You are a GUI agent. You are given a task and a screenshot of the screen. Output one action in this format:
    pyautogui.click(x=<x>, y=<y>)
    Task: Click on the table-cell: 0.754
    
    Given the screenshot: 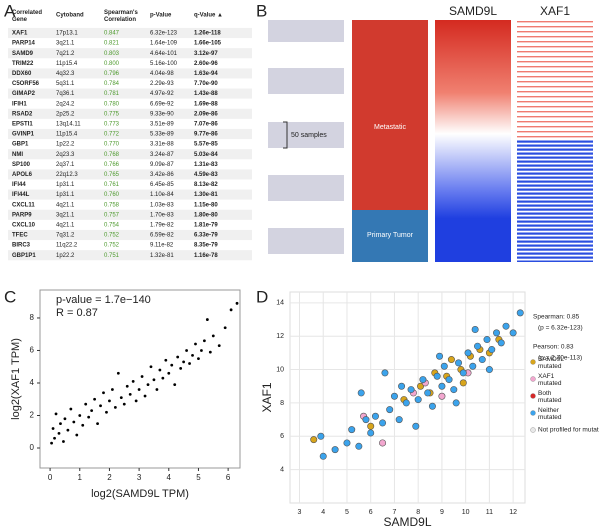 What is the action you would take?
    pyautogui.click(x=112, y=225)
    